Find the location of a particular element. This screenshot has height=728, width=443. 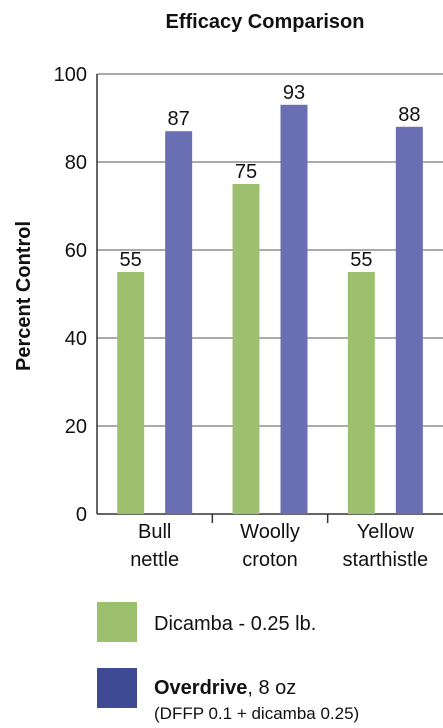

y-tick-label: 40 is located at coordinates (76, 339).